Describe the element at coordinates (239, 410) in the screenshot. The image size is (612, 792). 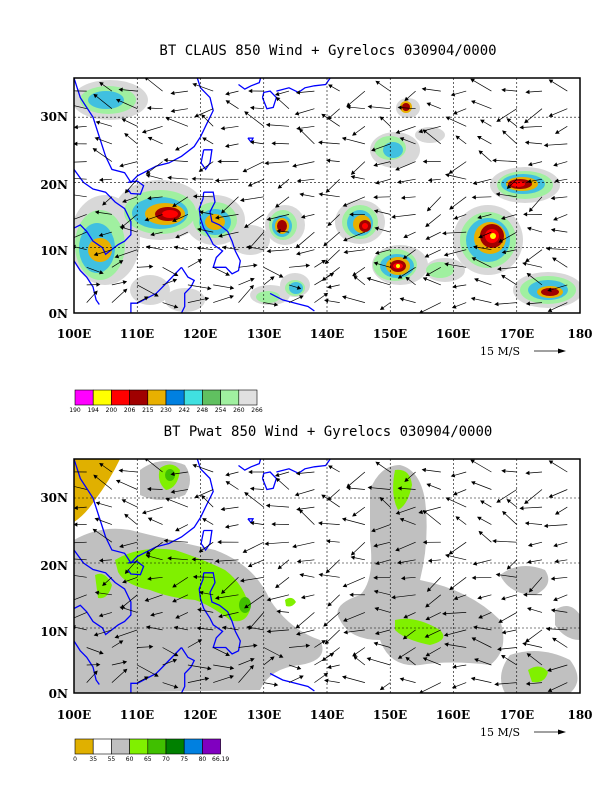
I see `colorbar-label: 260` at that location.